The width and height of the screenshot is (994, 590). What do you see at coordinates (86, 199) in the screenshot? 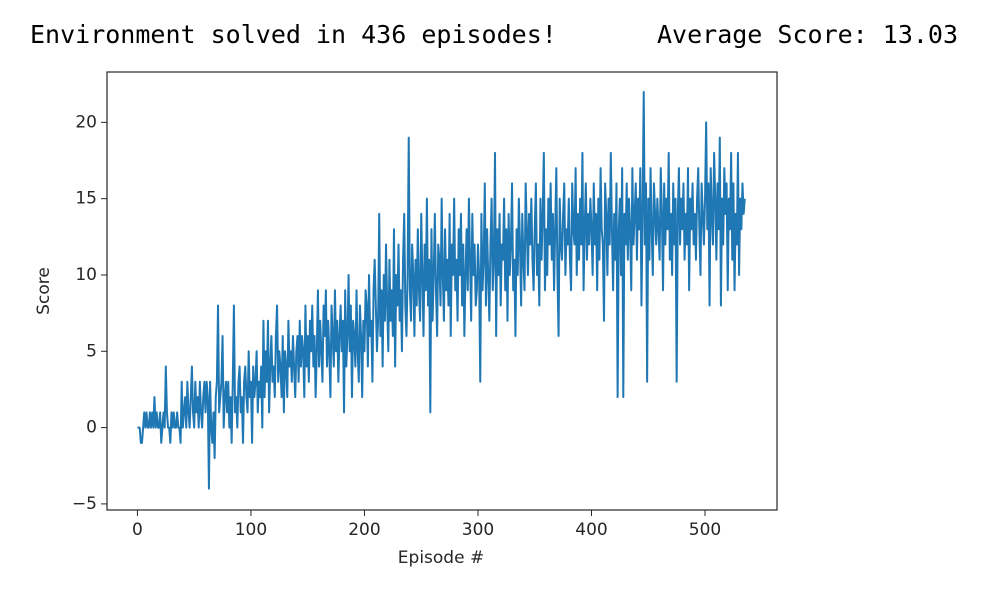
I see `y-tick-label: 15` at bounding box center [86, 199].